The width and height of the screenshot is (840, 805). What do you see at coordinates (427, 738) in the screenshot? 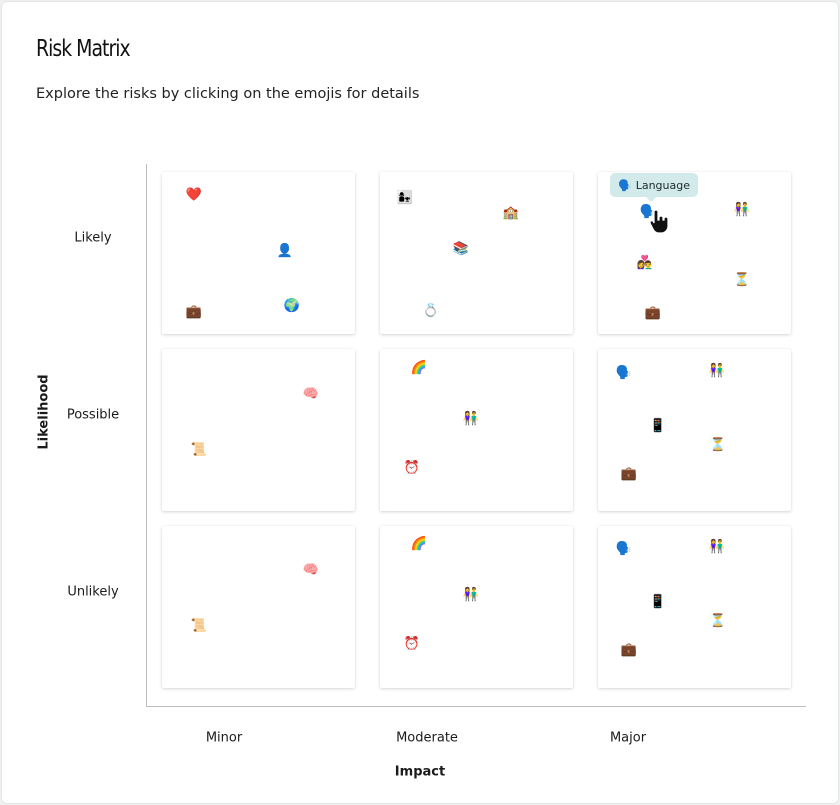
I see `column-label-moderate: Moderate` at bounding box center [427, 738].